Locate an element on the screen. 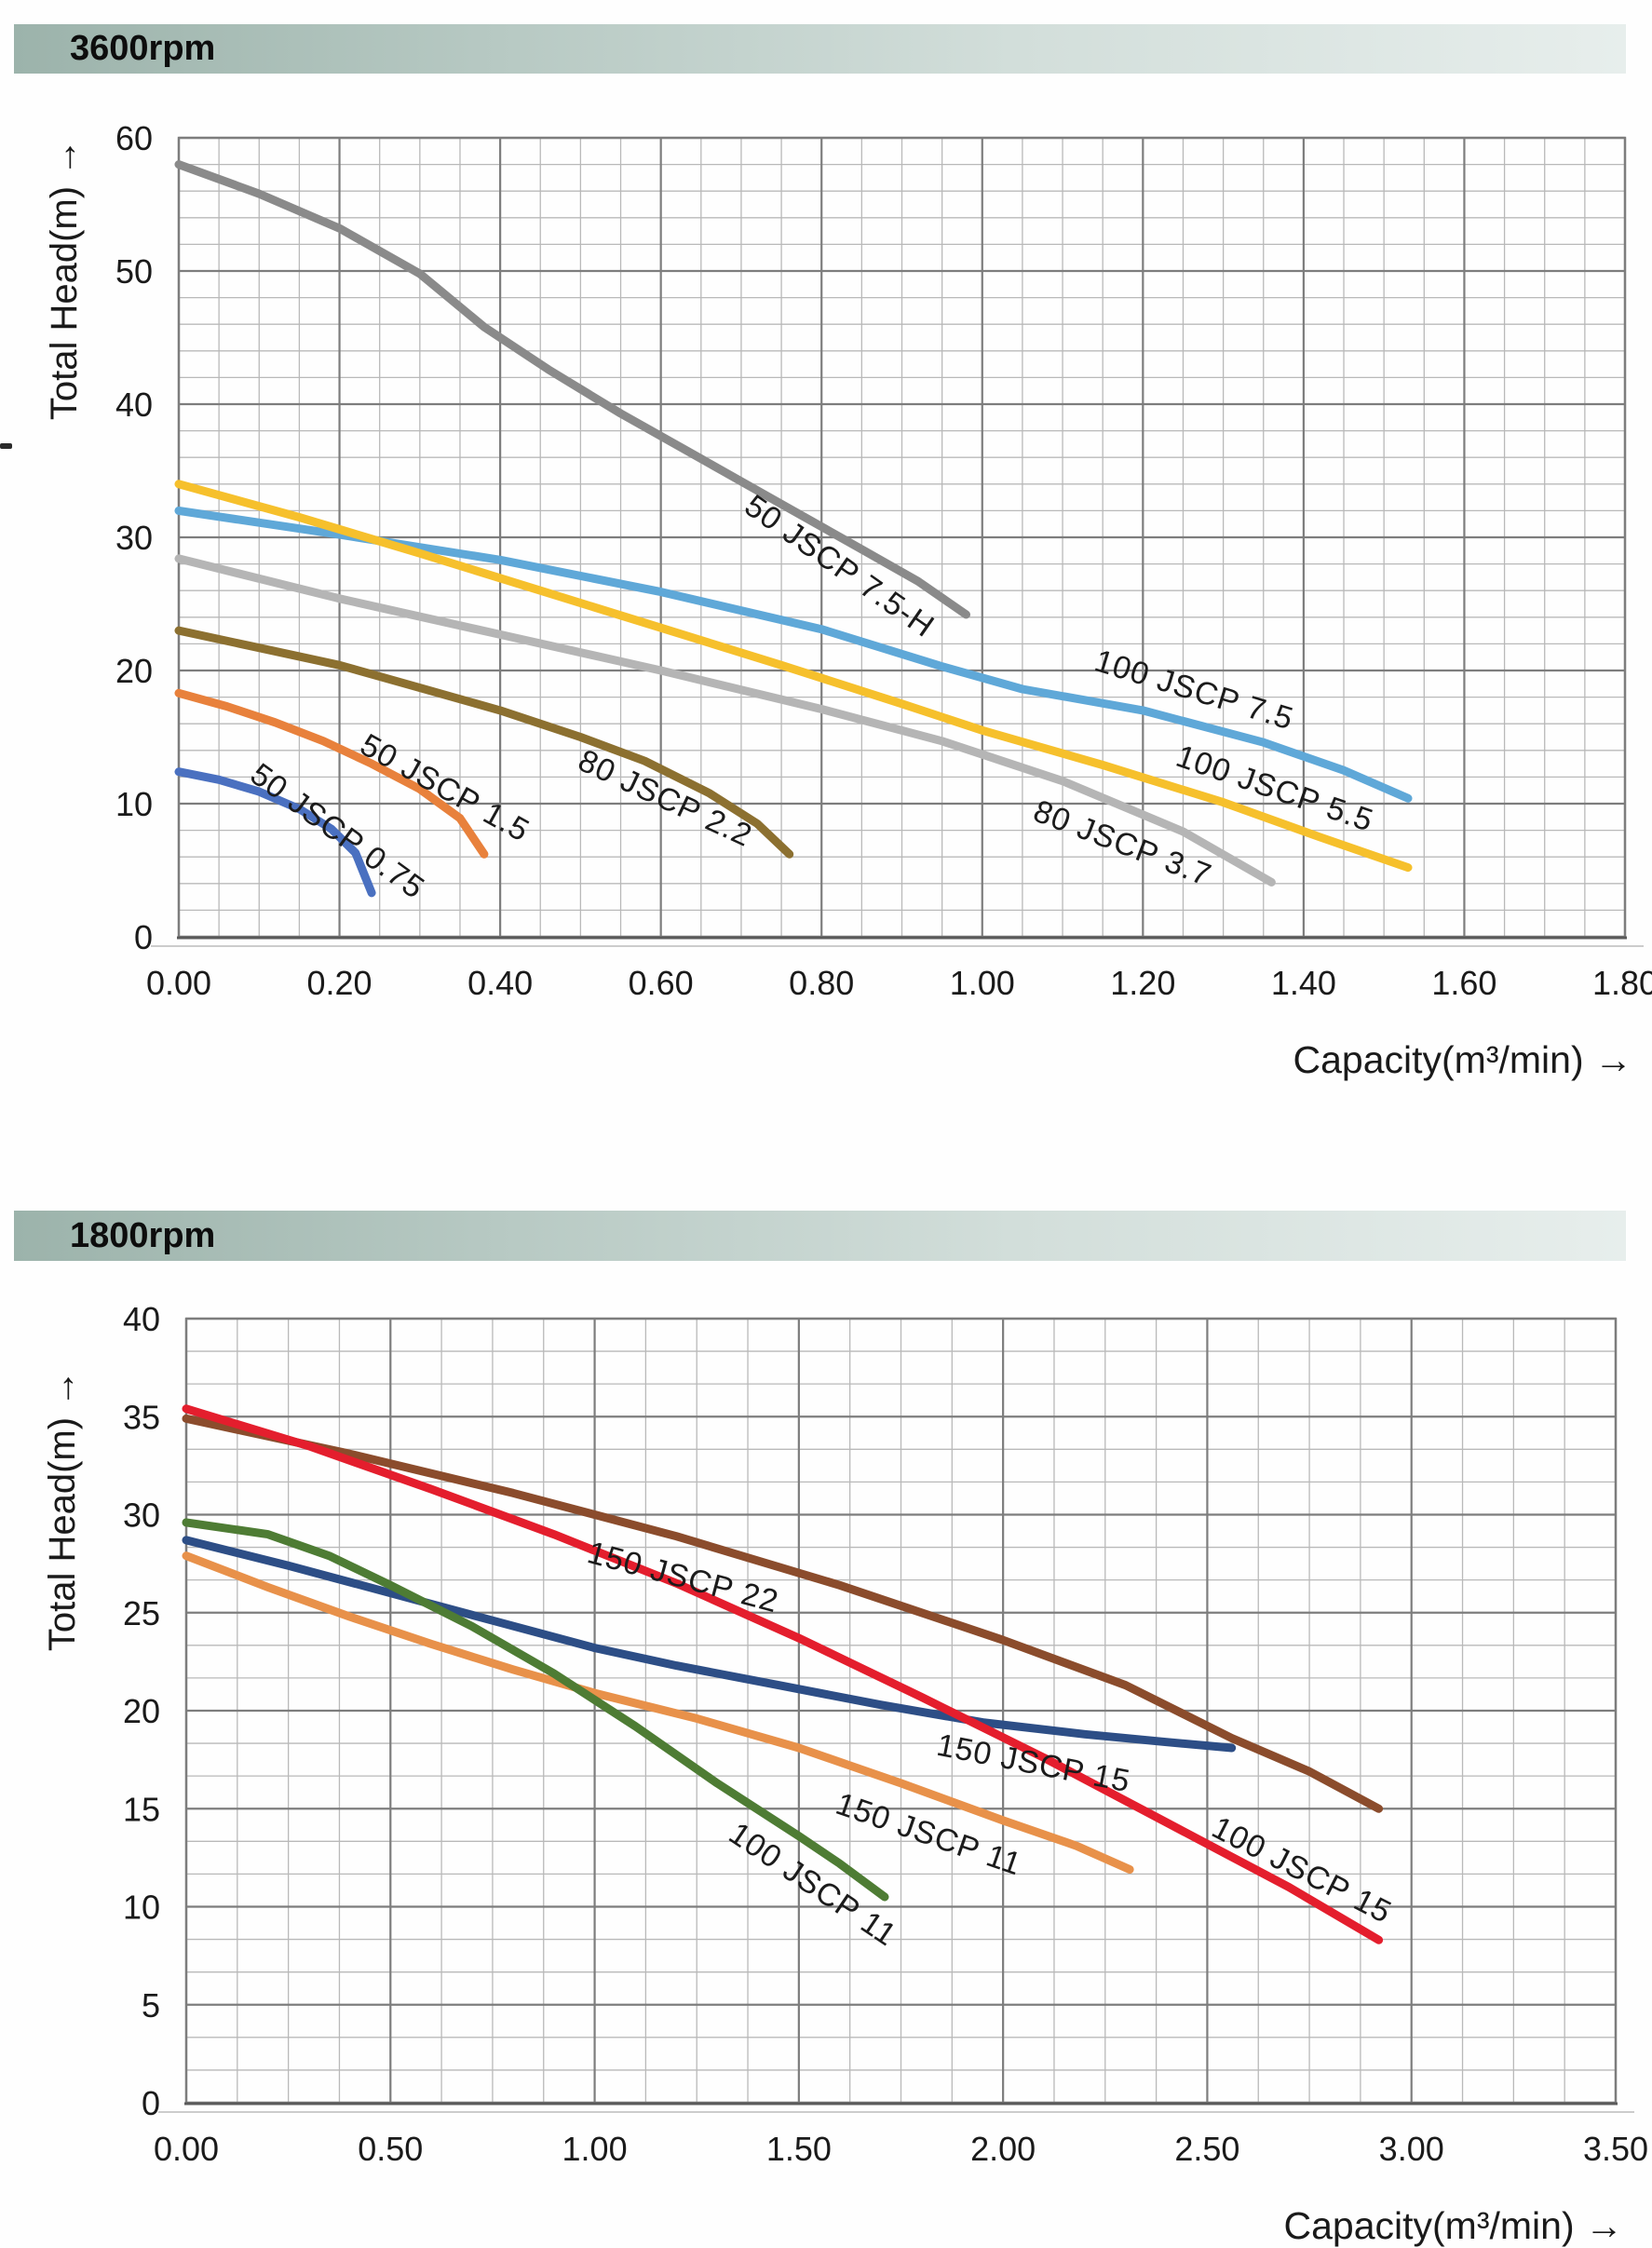 The height and width of the screenshot is (2248, 1652). curve-label-80 JSCP 2.2: 80 JSCP 2.2 is located at coordinates (665, 799).